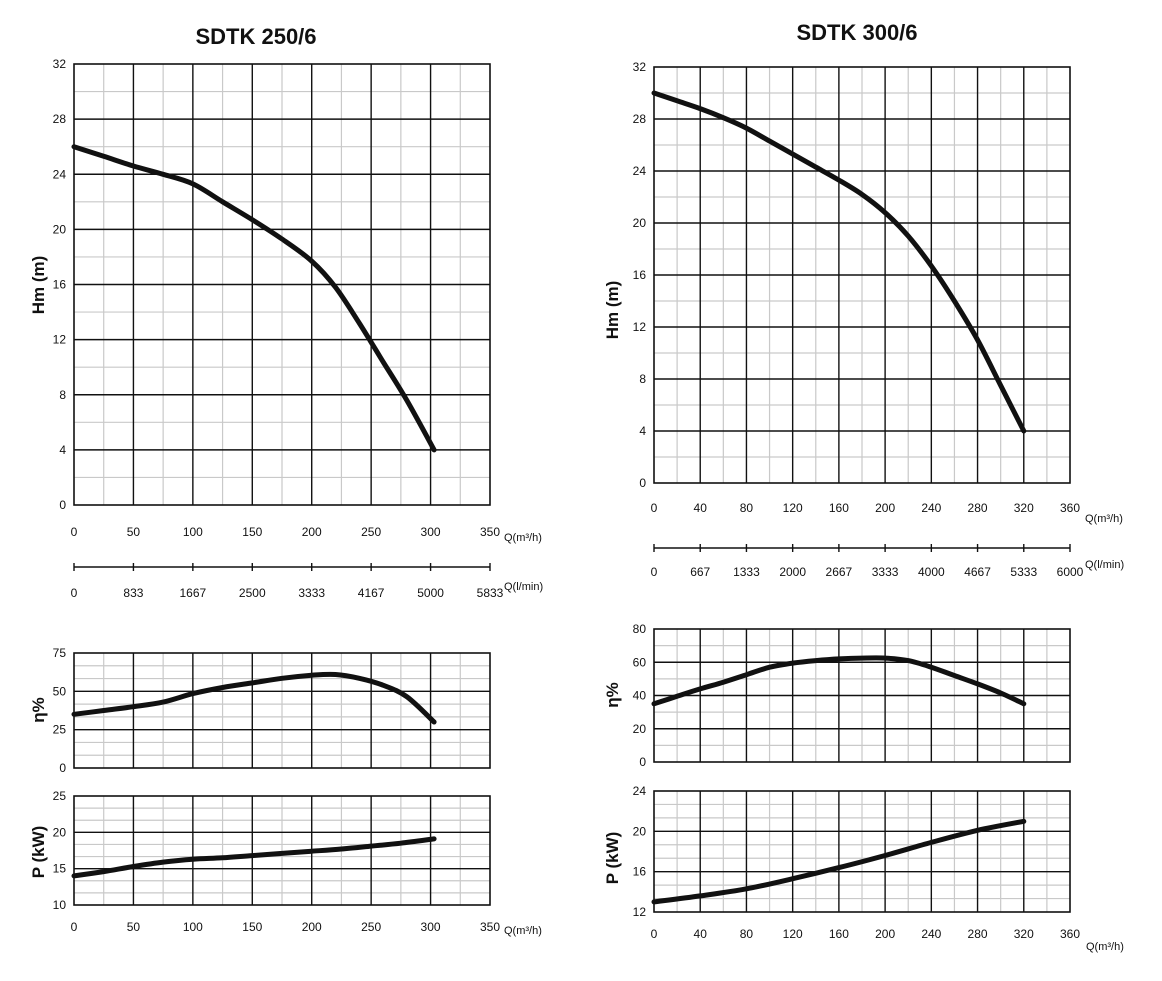 This screenshot has width=1162, height=981. I want to click on y-tick-label: 28, so click(60, 119).